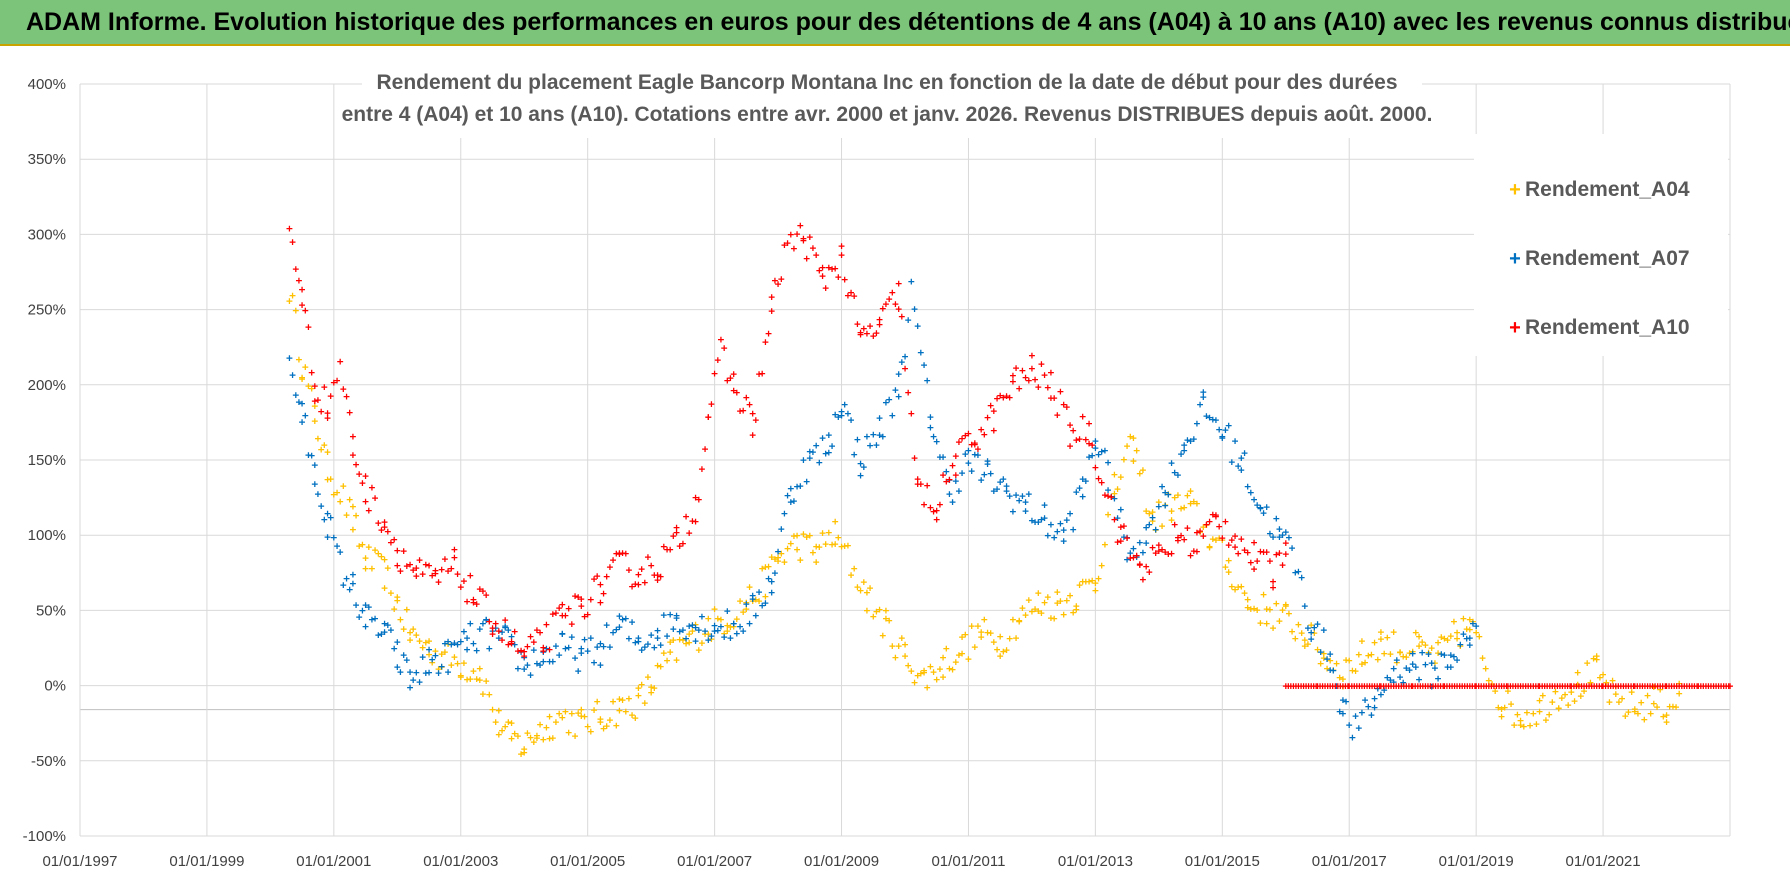 The width and height of the screenshot is (1790, 886). What do you see at coordinates (48, 761) in the screenshot?
I see `y-tick-label: -50%` at bounding box center [48, 761].